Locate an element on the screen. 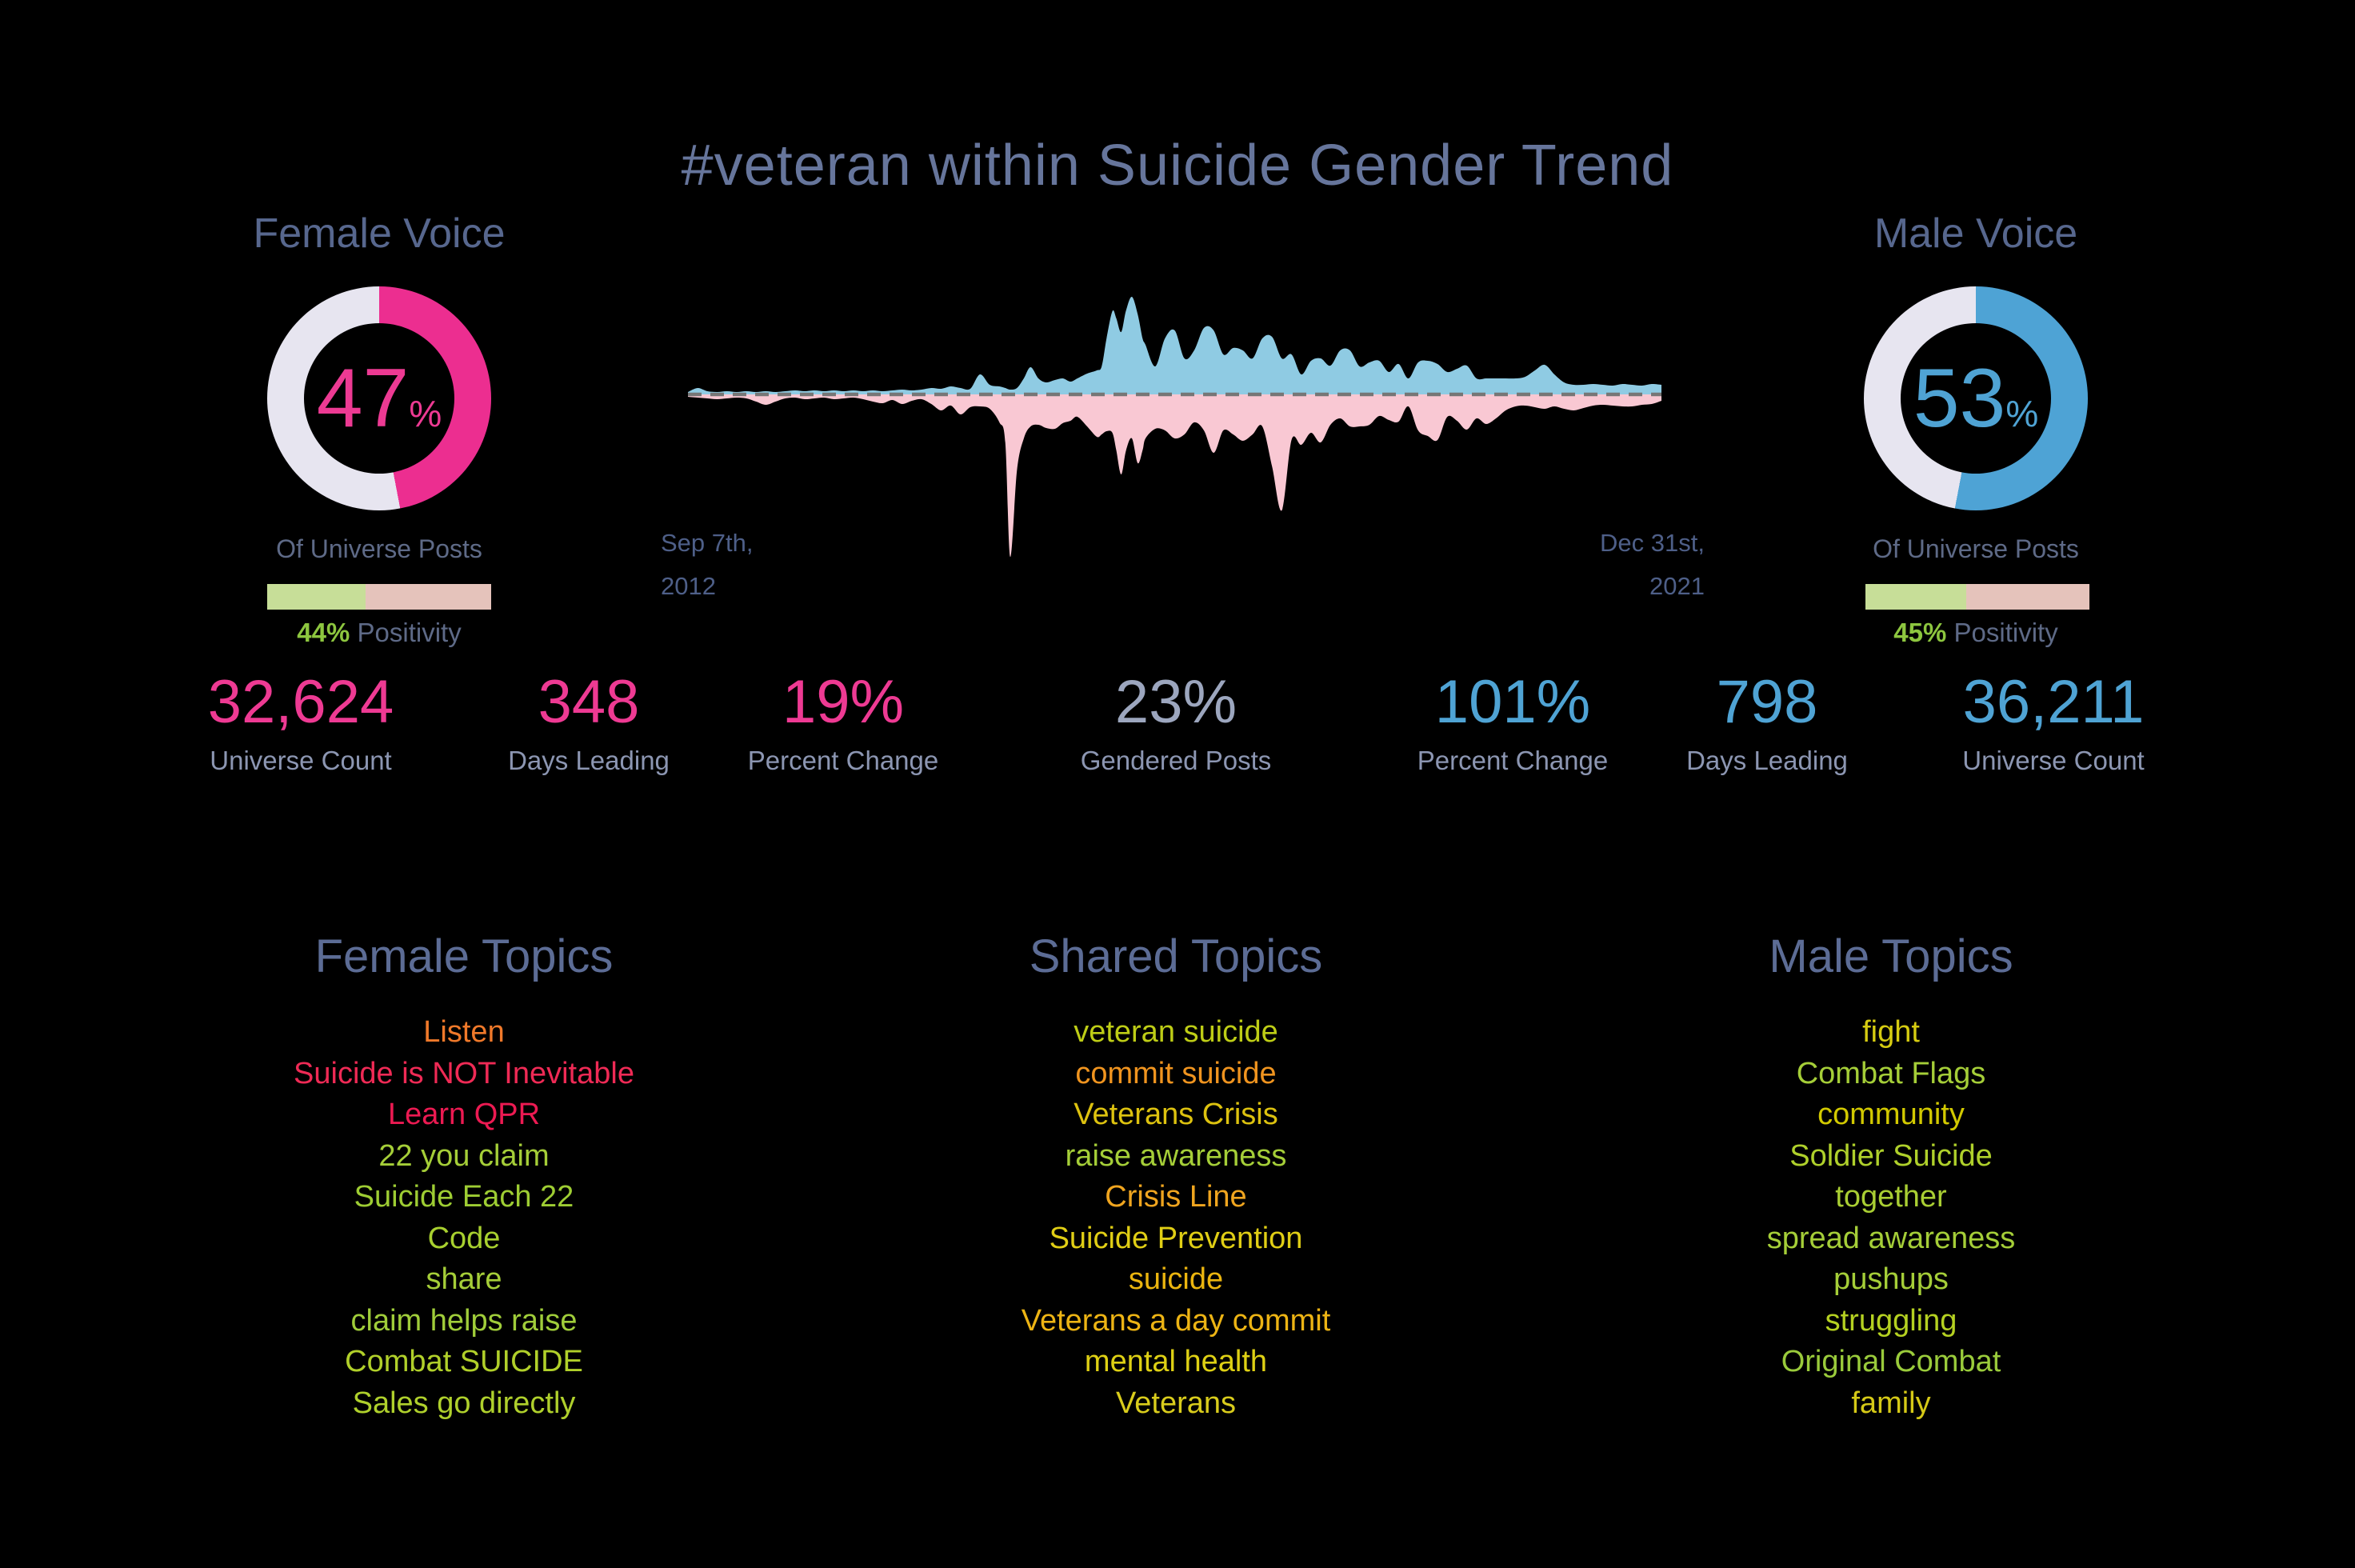 This screenshot has width=2355, height=1568. page-title: #veteran within Suicide Gender Trend is located at coordinates (1177, 166).